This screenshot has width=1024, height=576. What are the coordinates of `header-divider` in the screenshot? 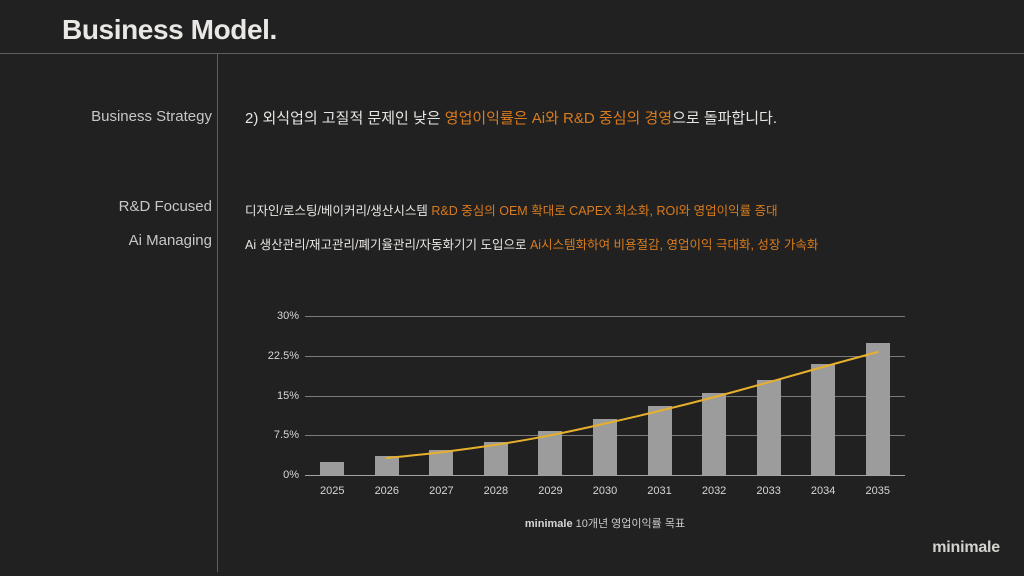 It's located at (512, 53).